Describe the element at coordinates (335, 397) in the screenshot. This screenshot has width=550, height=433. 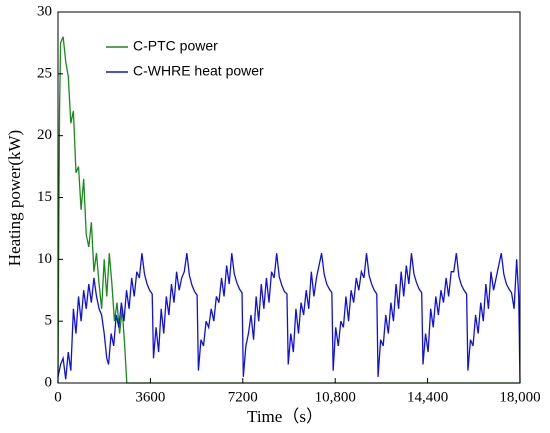
I see `x-tick-label: 10,800` at that location.